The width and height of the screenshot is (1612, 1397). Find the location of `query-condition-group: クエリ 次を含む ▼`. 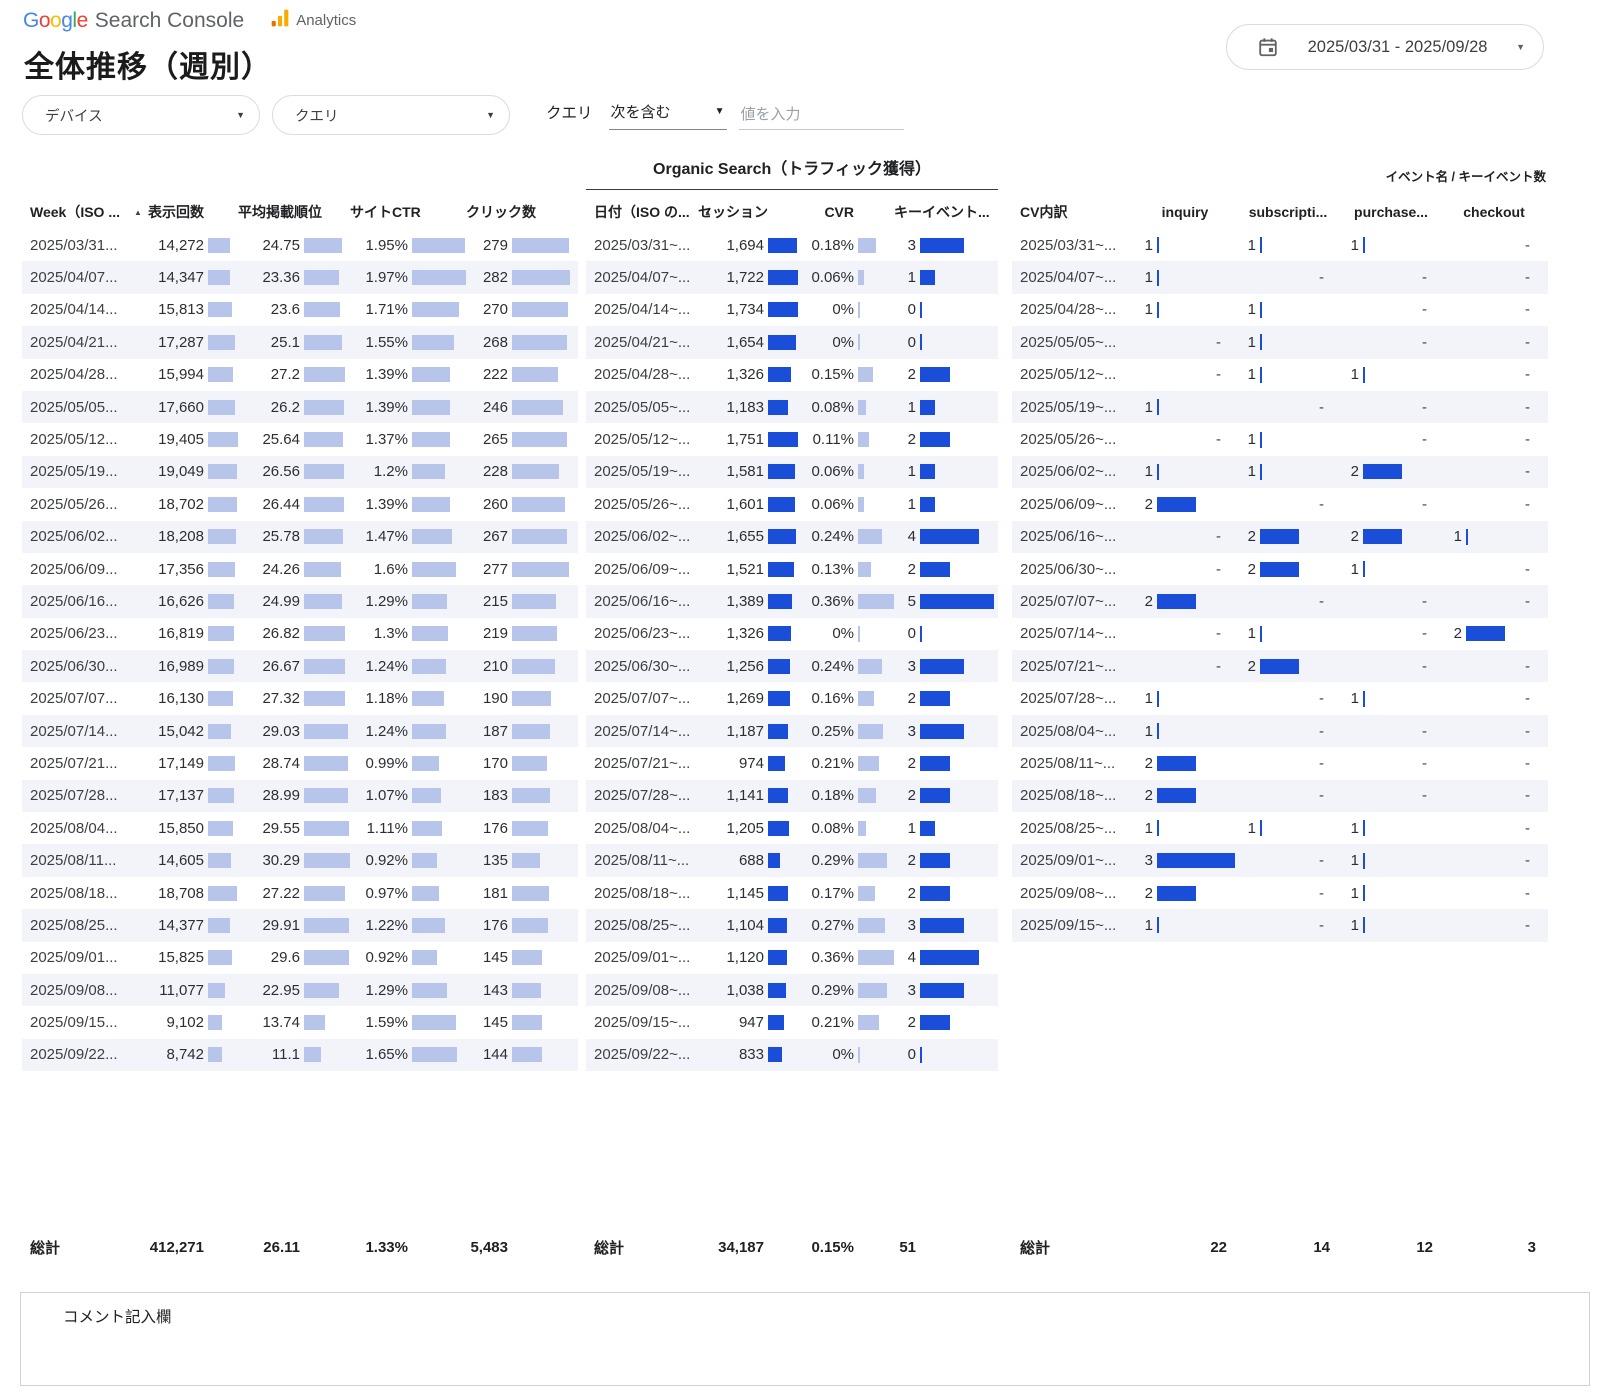

query-condition-group: クエリ 次を含む ▼ is located at coordinates (725, 115).